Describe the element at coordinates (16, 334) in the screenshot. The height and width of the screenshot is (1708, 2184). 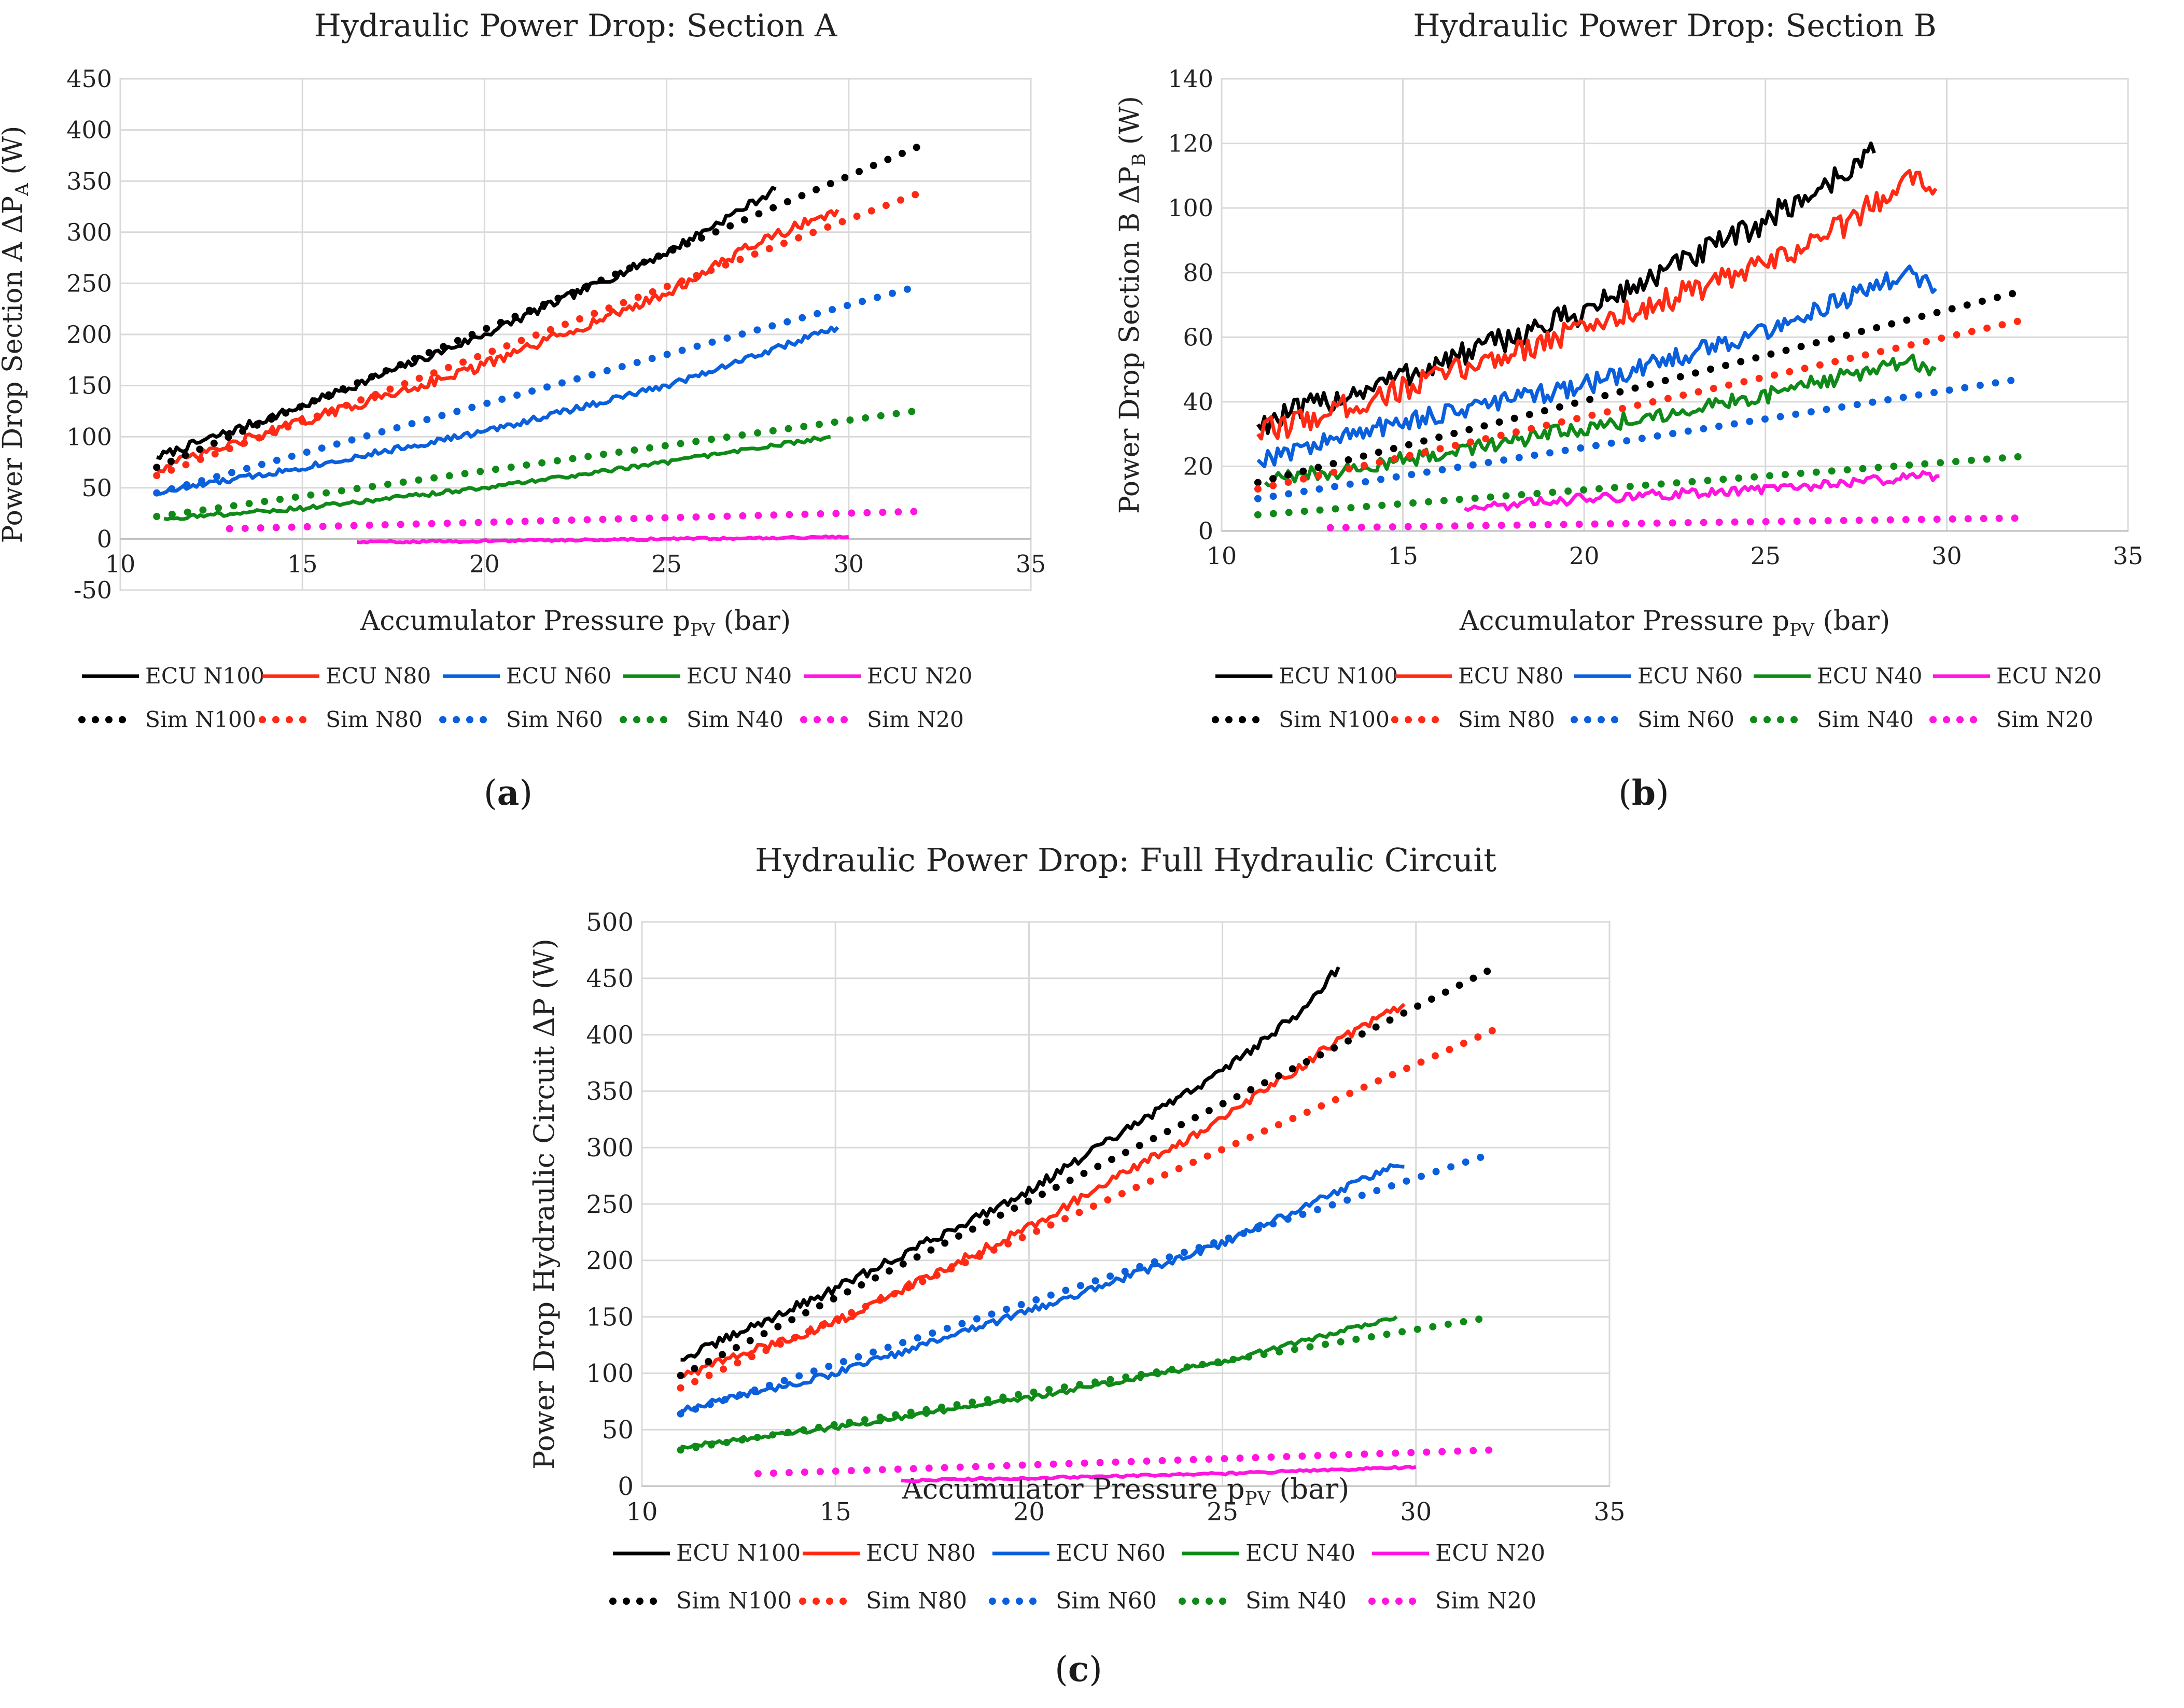
I see `y-axis-label: Power Drop Section A ΔPA (W)` at that location.